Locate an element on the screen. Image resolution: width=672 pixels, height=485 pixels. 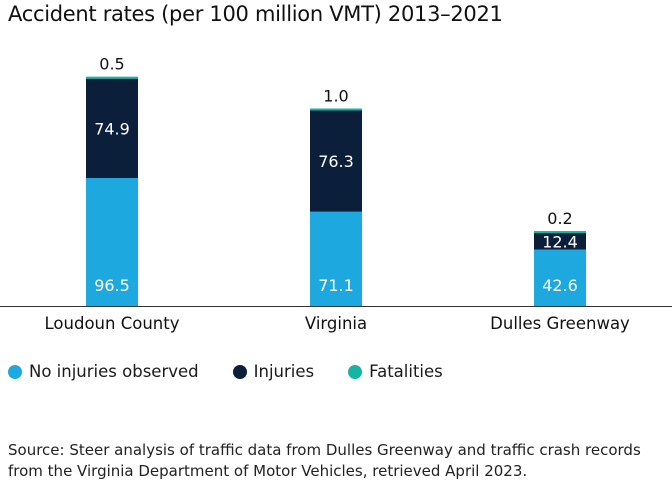
legend-label-no-injuries: No injuries observed is located at coordinates (114, 371).